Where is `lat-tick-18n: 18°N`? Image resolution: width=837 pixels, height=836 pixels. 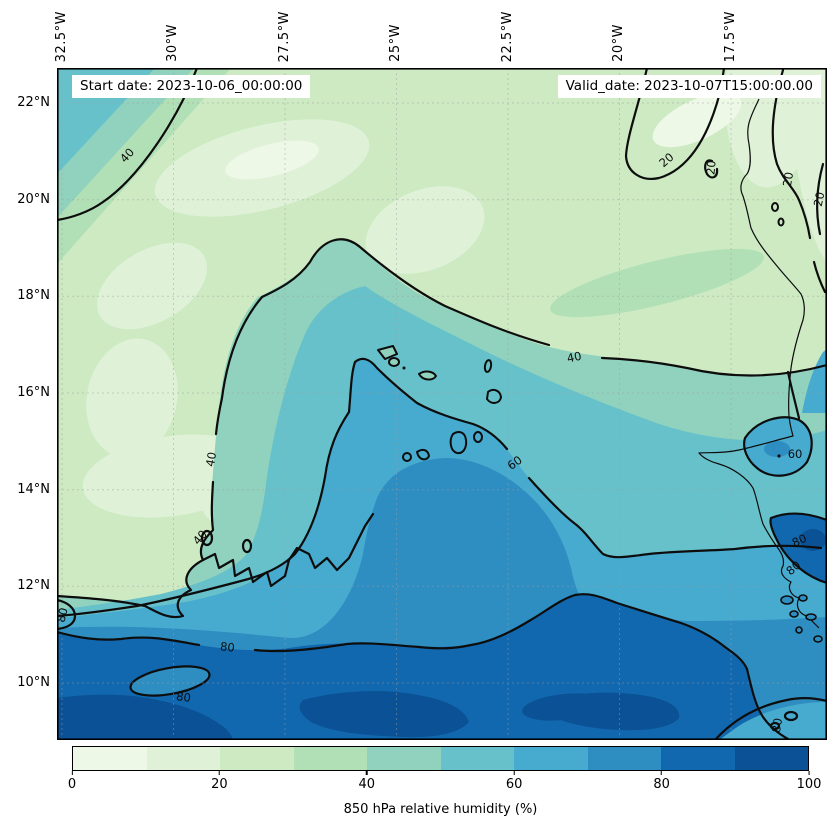
lat-tick-18n: 18°N is located at coordinates (33, 295).